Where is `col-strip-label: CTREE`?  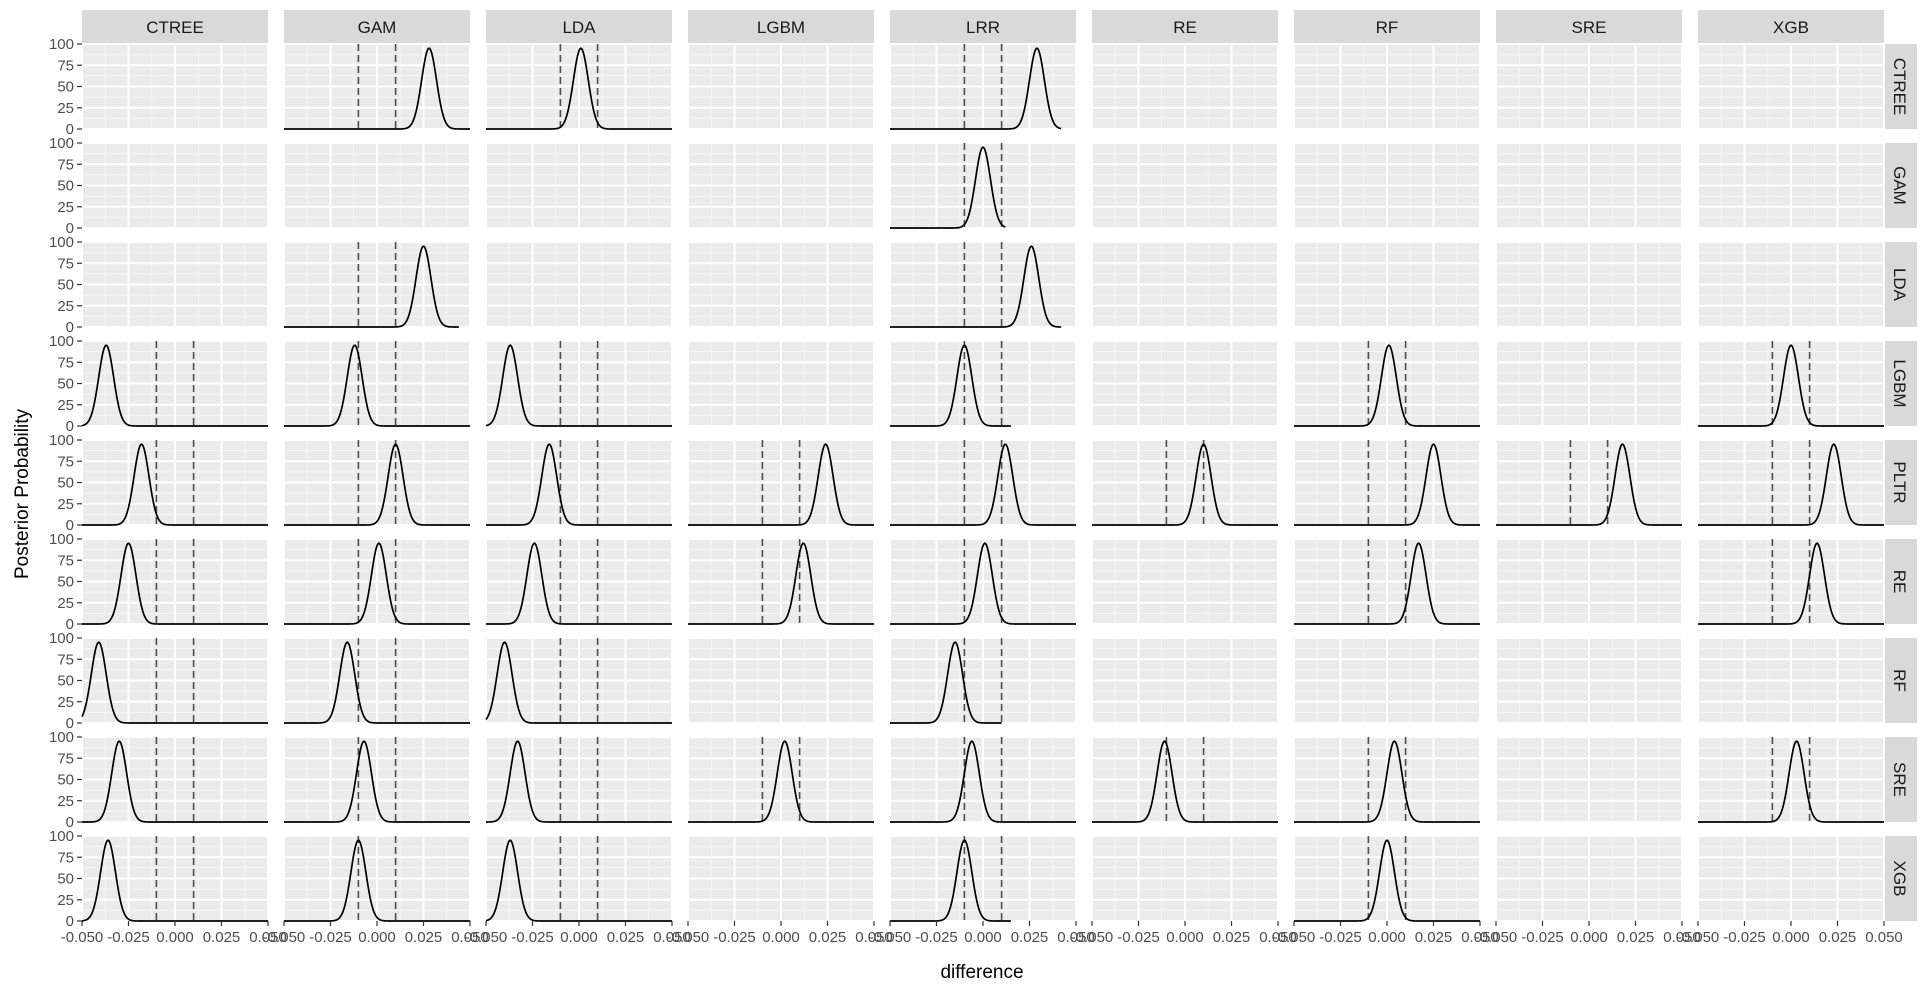 col-strip-label: CTREE is located at coordinates (175, 27).